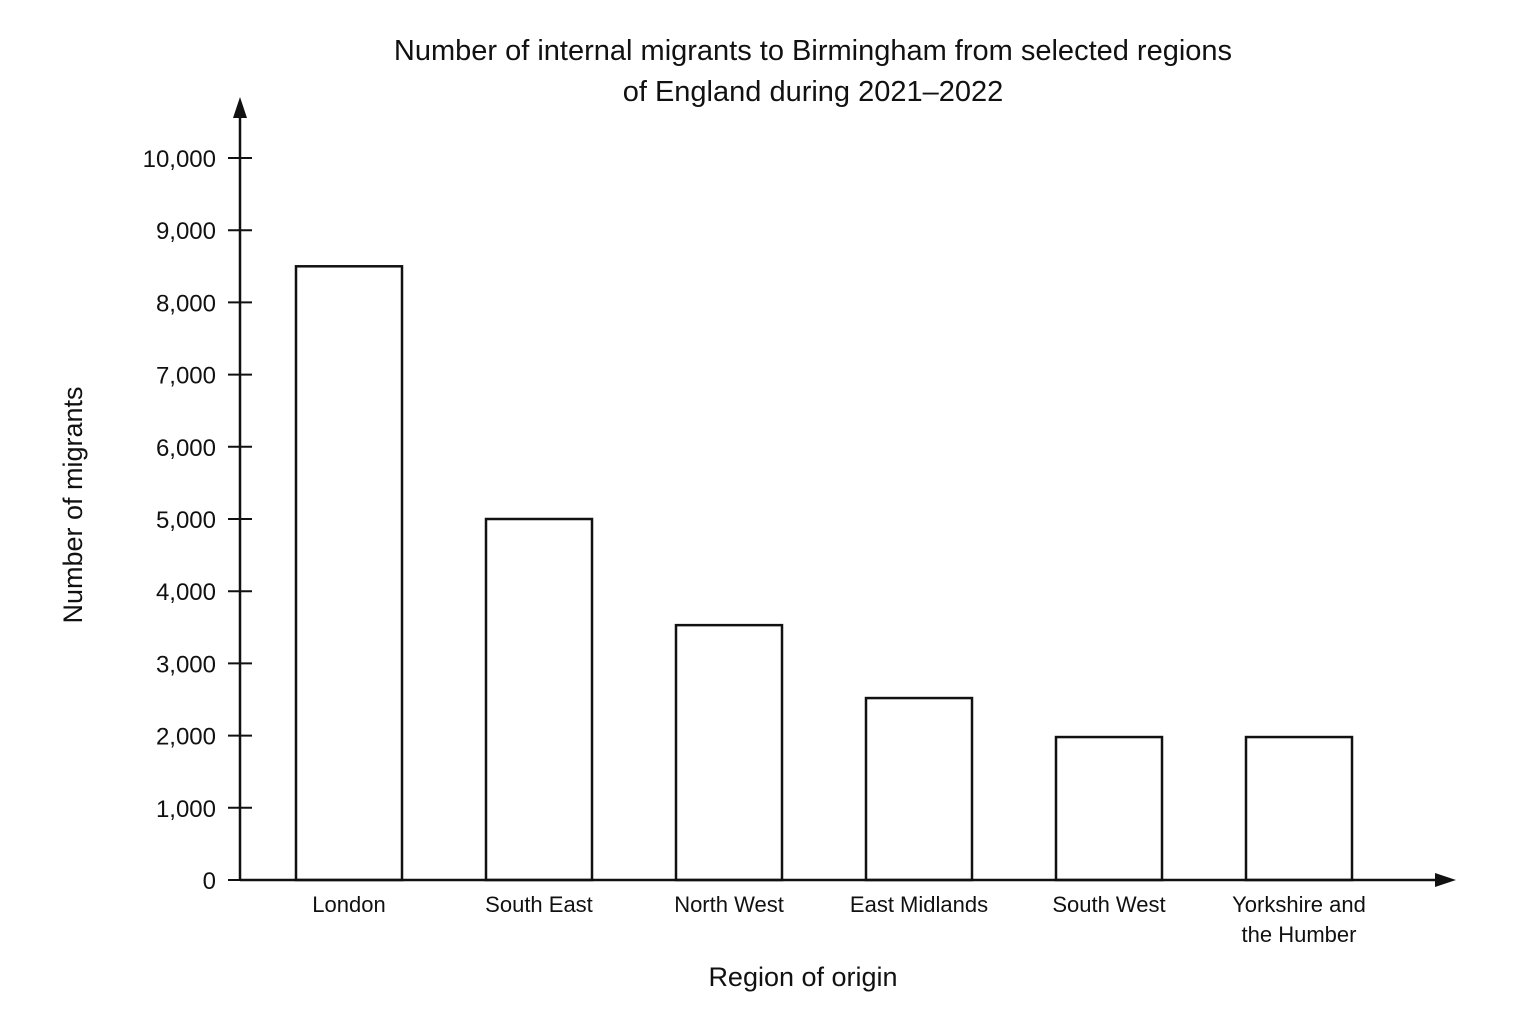  What do you see at coordinates (348, 904) in the screenshot?
I see `x-category-label: London` at bounding box center [348, 904].